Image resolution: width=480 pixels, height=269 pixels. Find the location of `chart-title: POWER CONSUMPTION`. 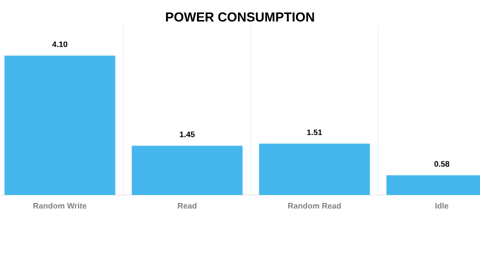

chart-title: POWER CONSUMPTION is located at coordinates (240, 17).